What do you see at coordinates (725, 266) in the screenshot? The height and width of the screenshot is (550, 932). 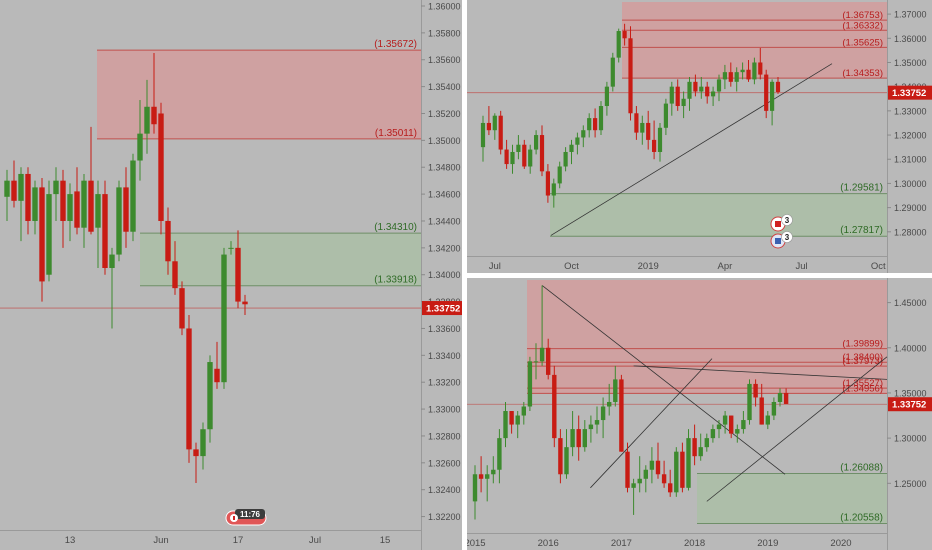 I see `x-tick-label: Apr` at bounding box center [725, 266].